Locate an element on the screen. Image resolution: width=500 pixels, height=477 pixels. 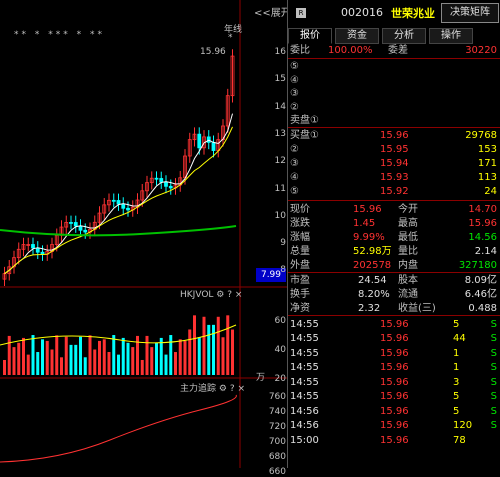
buy-price: 15.96 is located at coordinates (394, 135).